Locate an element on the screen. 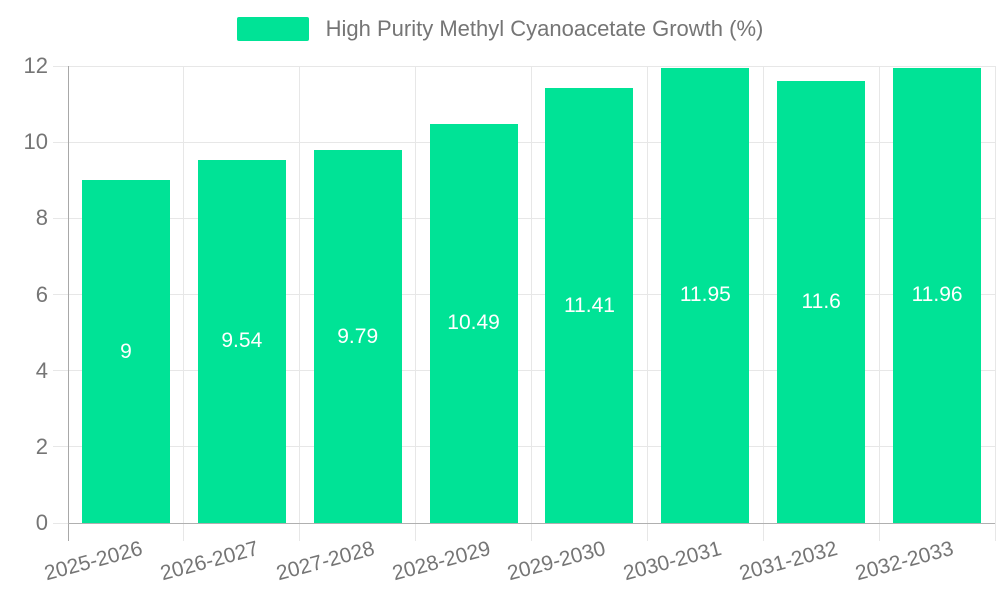 The image size is (1000, 600). y-axis-label: 4 is located at coordinates (41, 370).